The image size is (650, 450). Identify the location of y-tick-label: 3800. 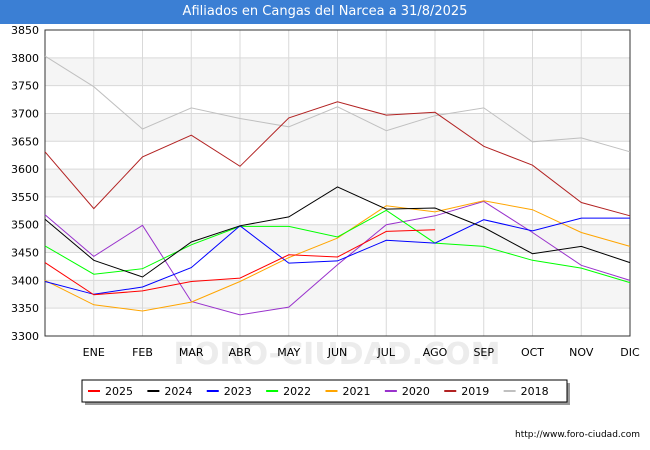
(25, 58).